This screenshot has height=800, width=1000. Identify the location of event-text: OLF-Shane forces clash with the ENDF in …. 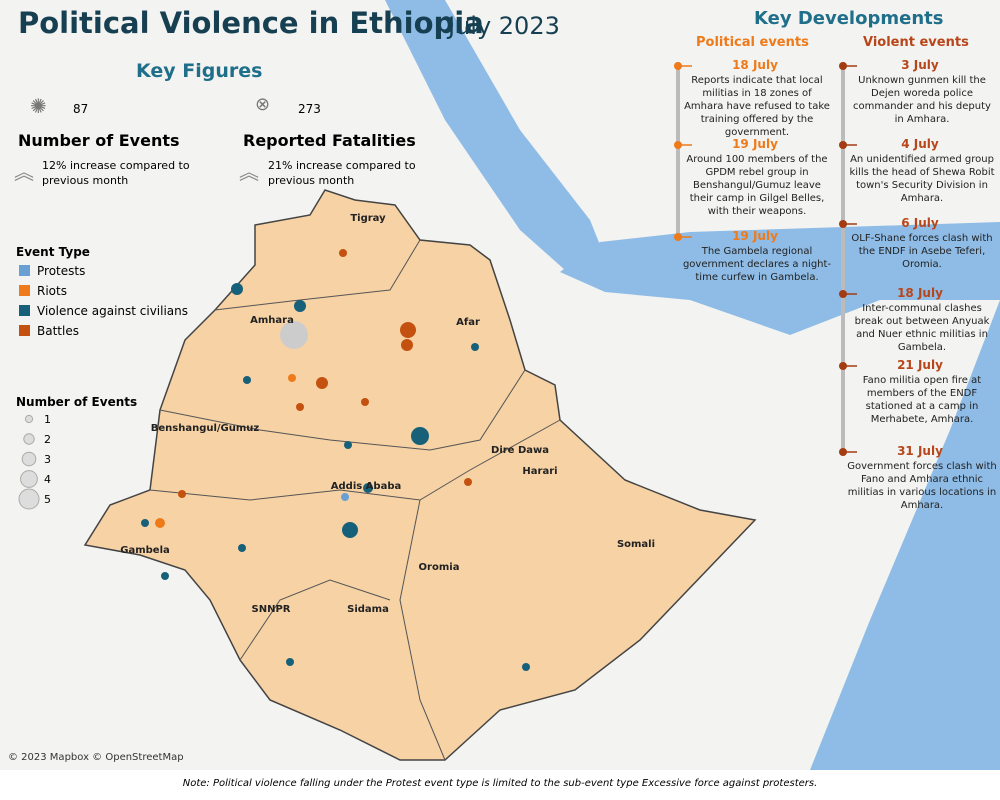
(922, 251).